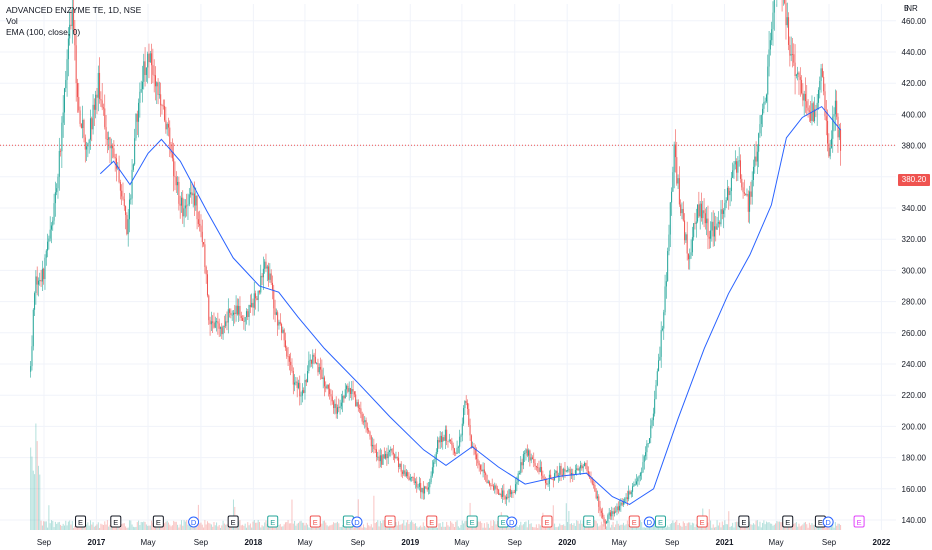 Image resolution: width=932 pixels, height=550 pixels. I want to click on x-tick-label: May, so click(461, 542).